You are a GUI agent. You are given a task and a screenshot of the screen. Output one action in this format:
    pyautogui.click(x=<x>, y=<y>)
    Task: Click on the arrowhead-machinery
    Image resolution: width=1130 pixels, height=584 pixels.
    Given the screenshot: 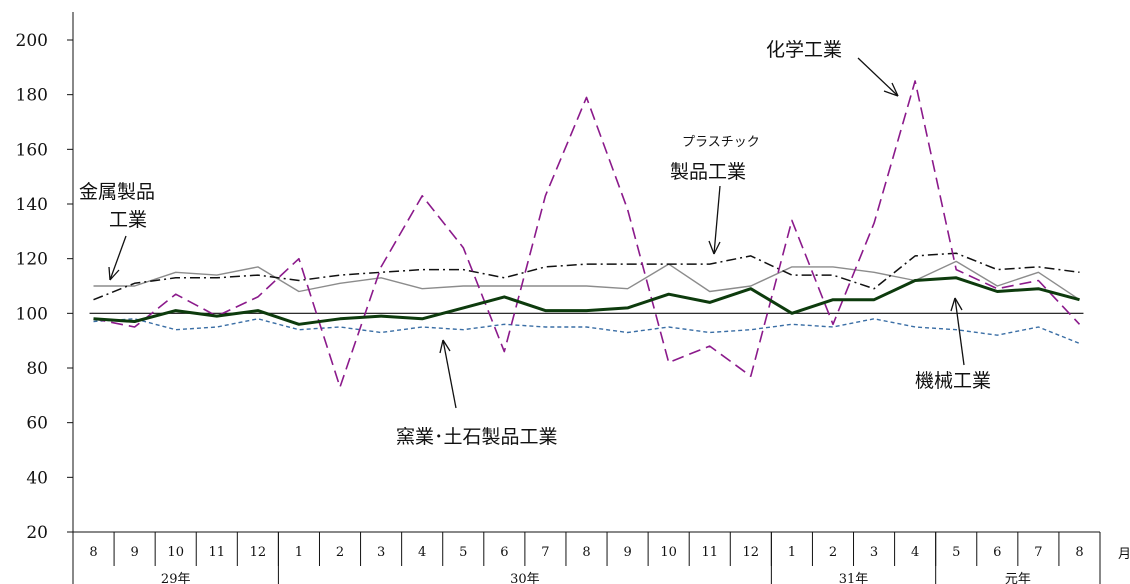 What is the action you would take?
    pyautogui.click(x=956, y=304)
    